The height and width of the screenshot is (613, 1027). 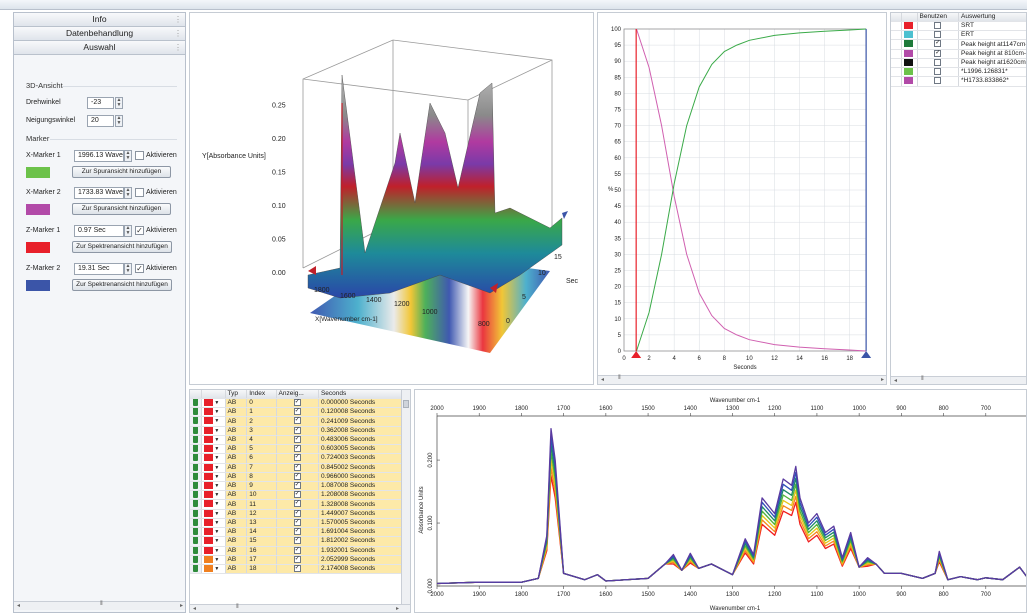 What do you see at coordinates (99, 193) in the screenshot?
I see `marker-value-input: 1733.83 Waver` at bounding box center [99, 193].